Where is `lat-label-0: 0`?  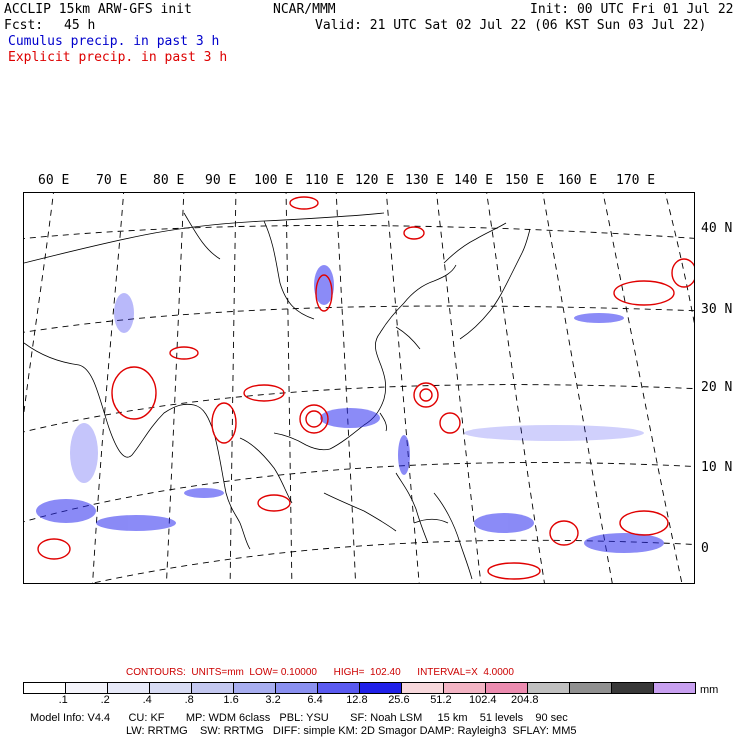 lat-label-0: 0 is located at coordinates (705, 548).